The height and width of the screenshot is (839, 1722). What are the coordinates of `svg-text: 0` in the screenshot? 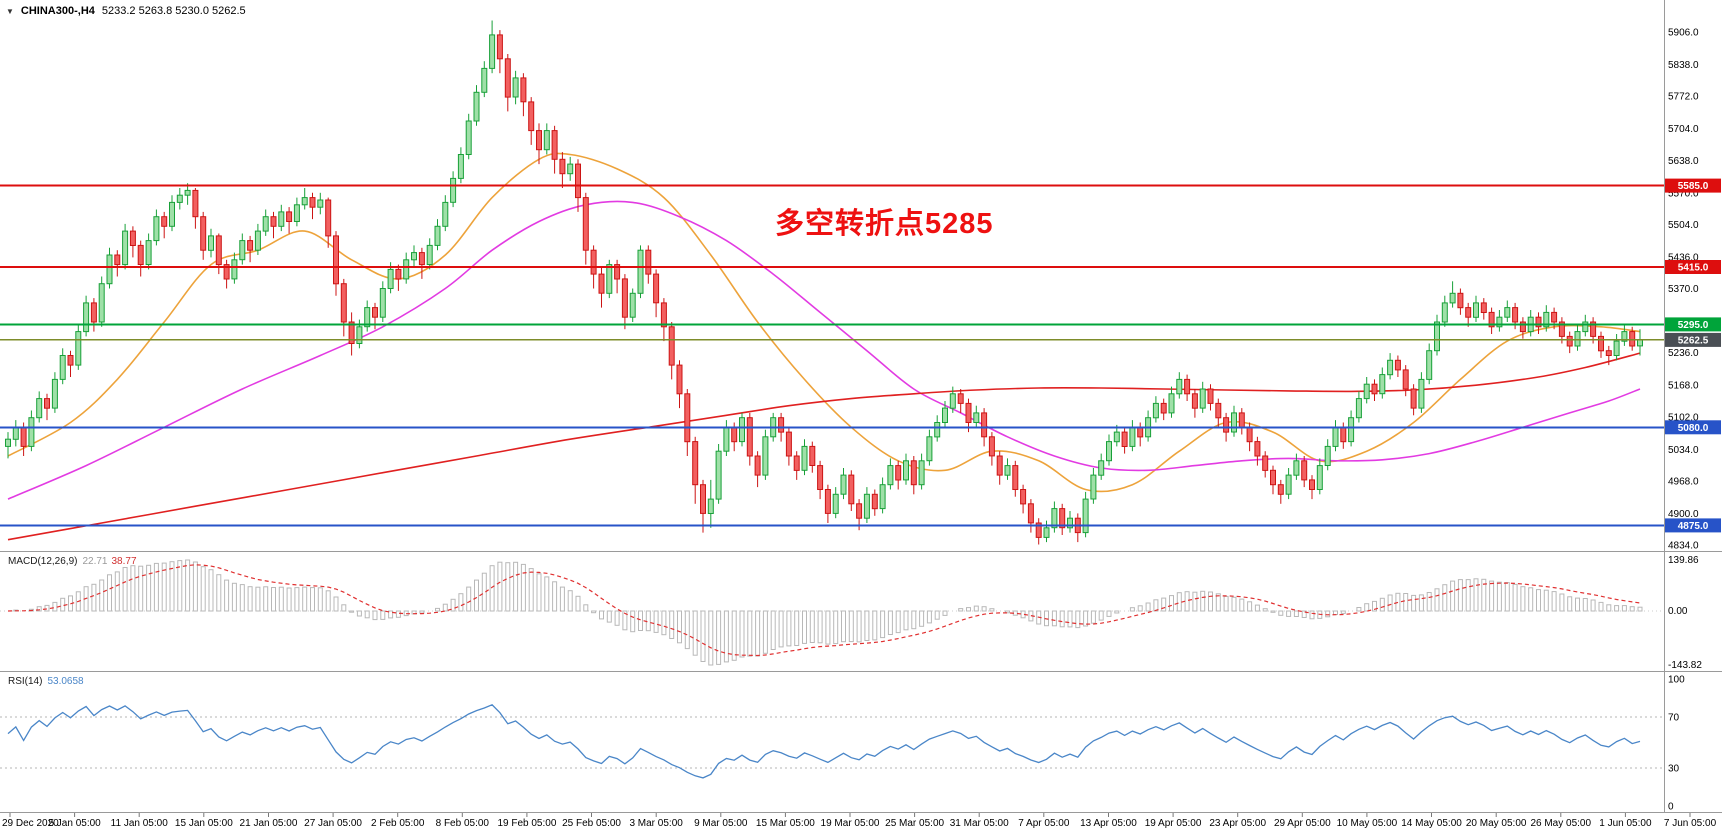 It's located at (1671, 807).